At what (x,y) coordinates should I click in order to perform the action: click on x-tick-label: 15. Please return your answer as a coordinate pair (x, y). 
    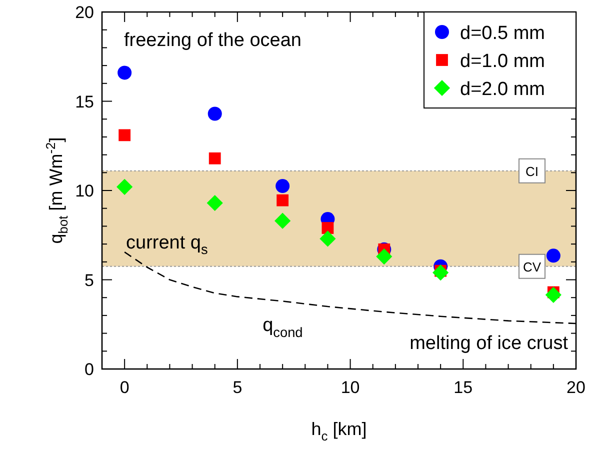
    Looking at the image, I should click on (463, 387).